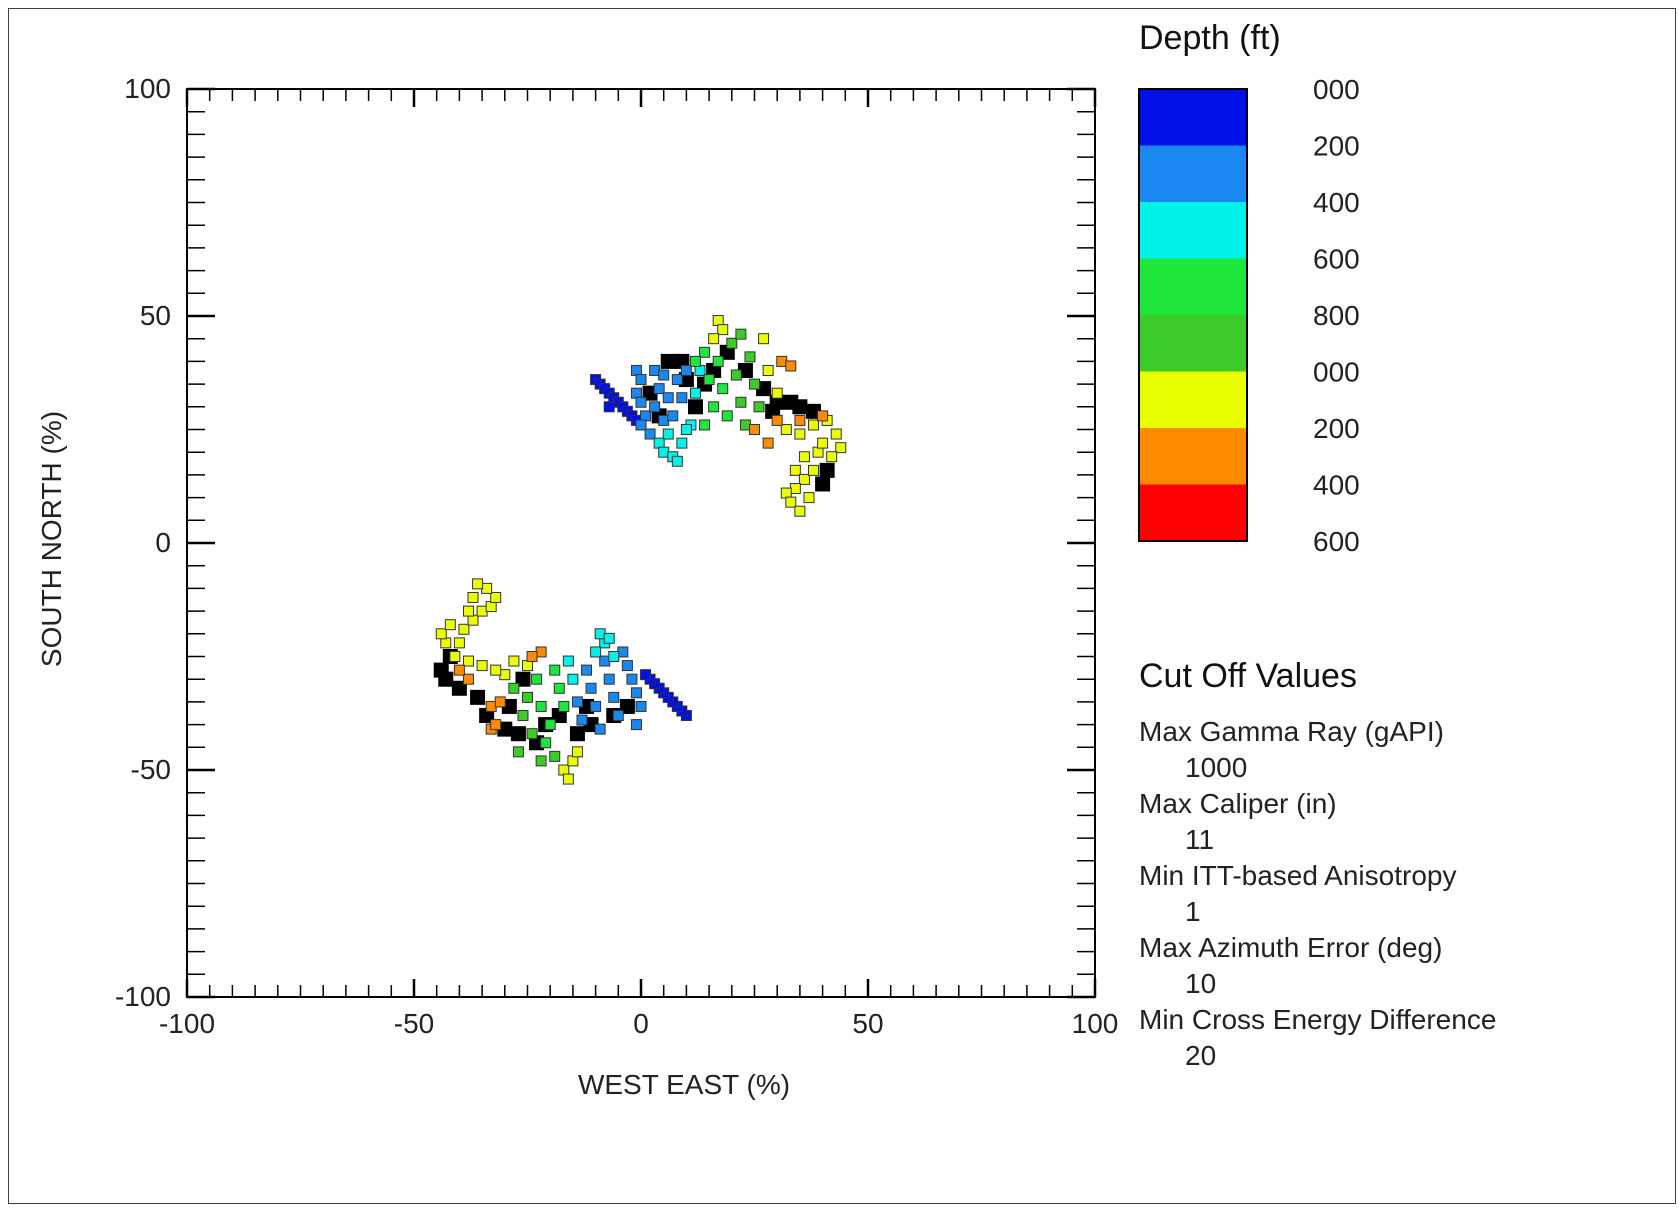 This screenshot has height=1209, width=1679. What do you see at coordinates (147, 88) in the screenshot?
I see `y-tick-label: 100` at bounding box center [147, 88].